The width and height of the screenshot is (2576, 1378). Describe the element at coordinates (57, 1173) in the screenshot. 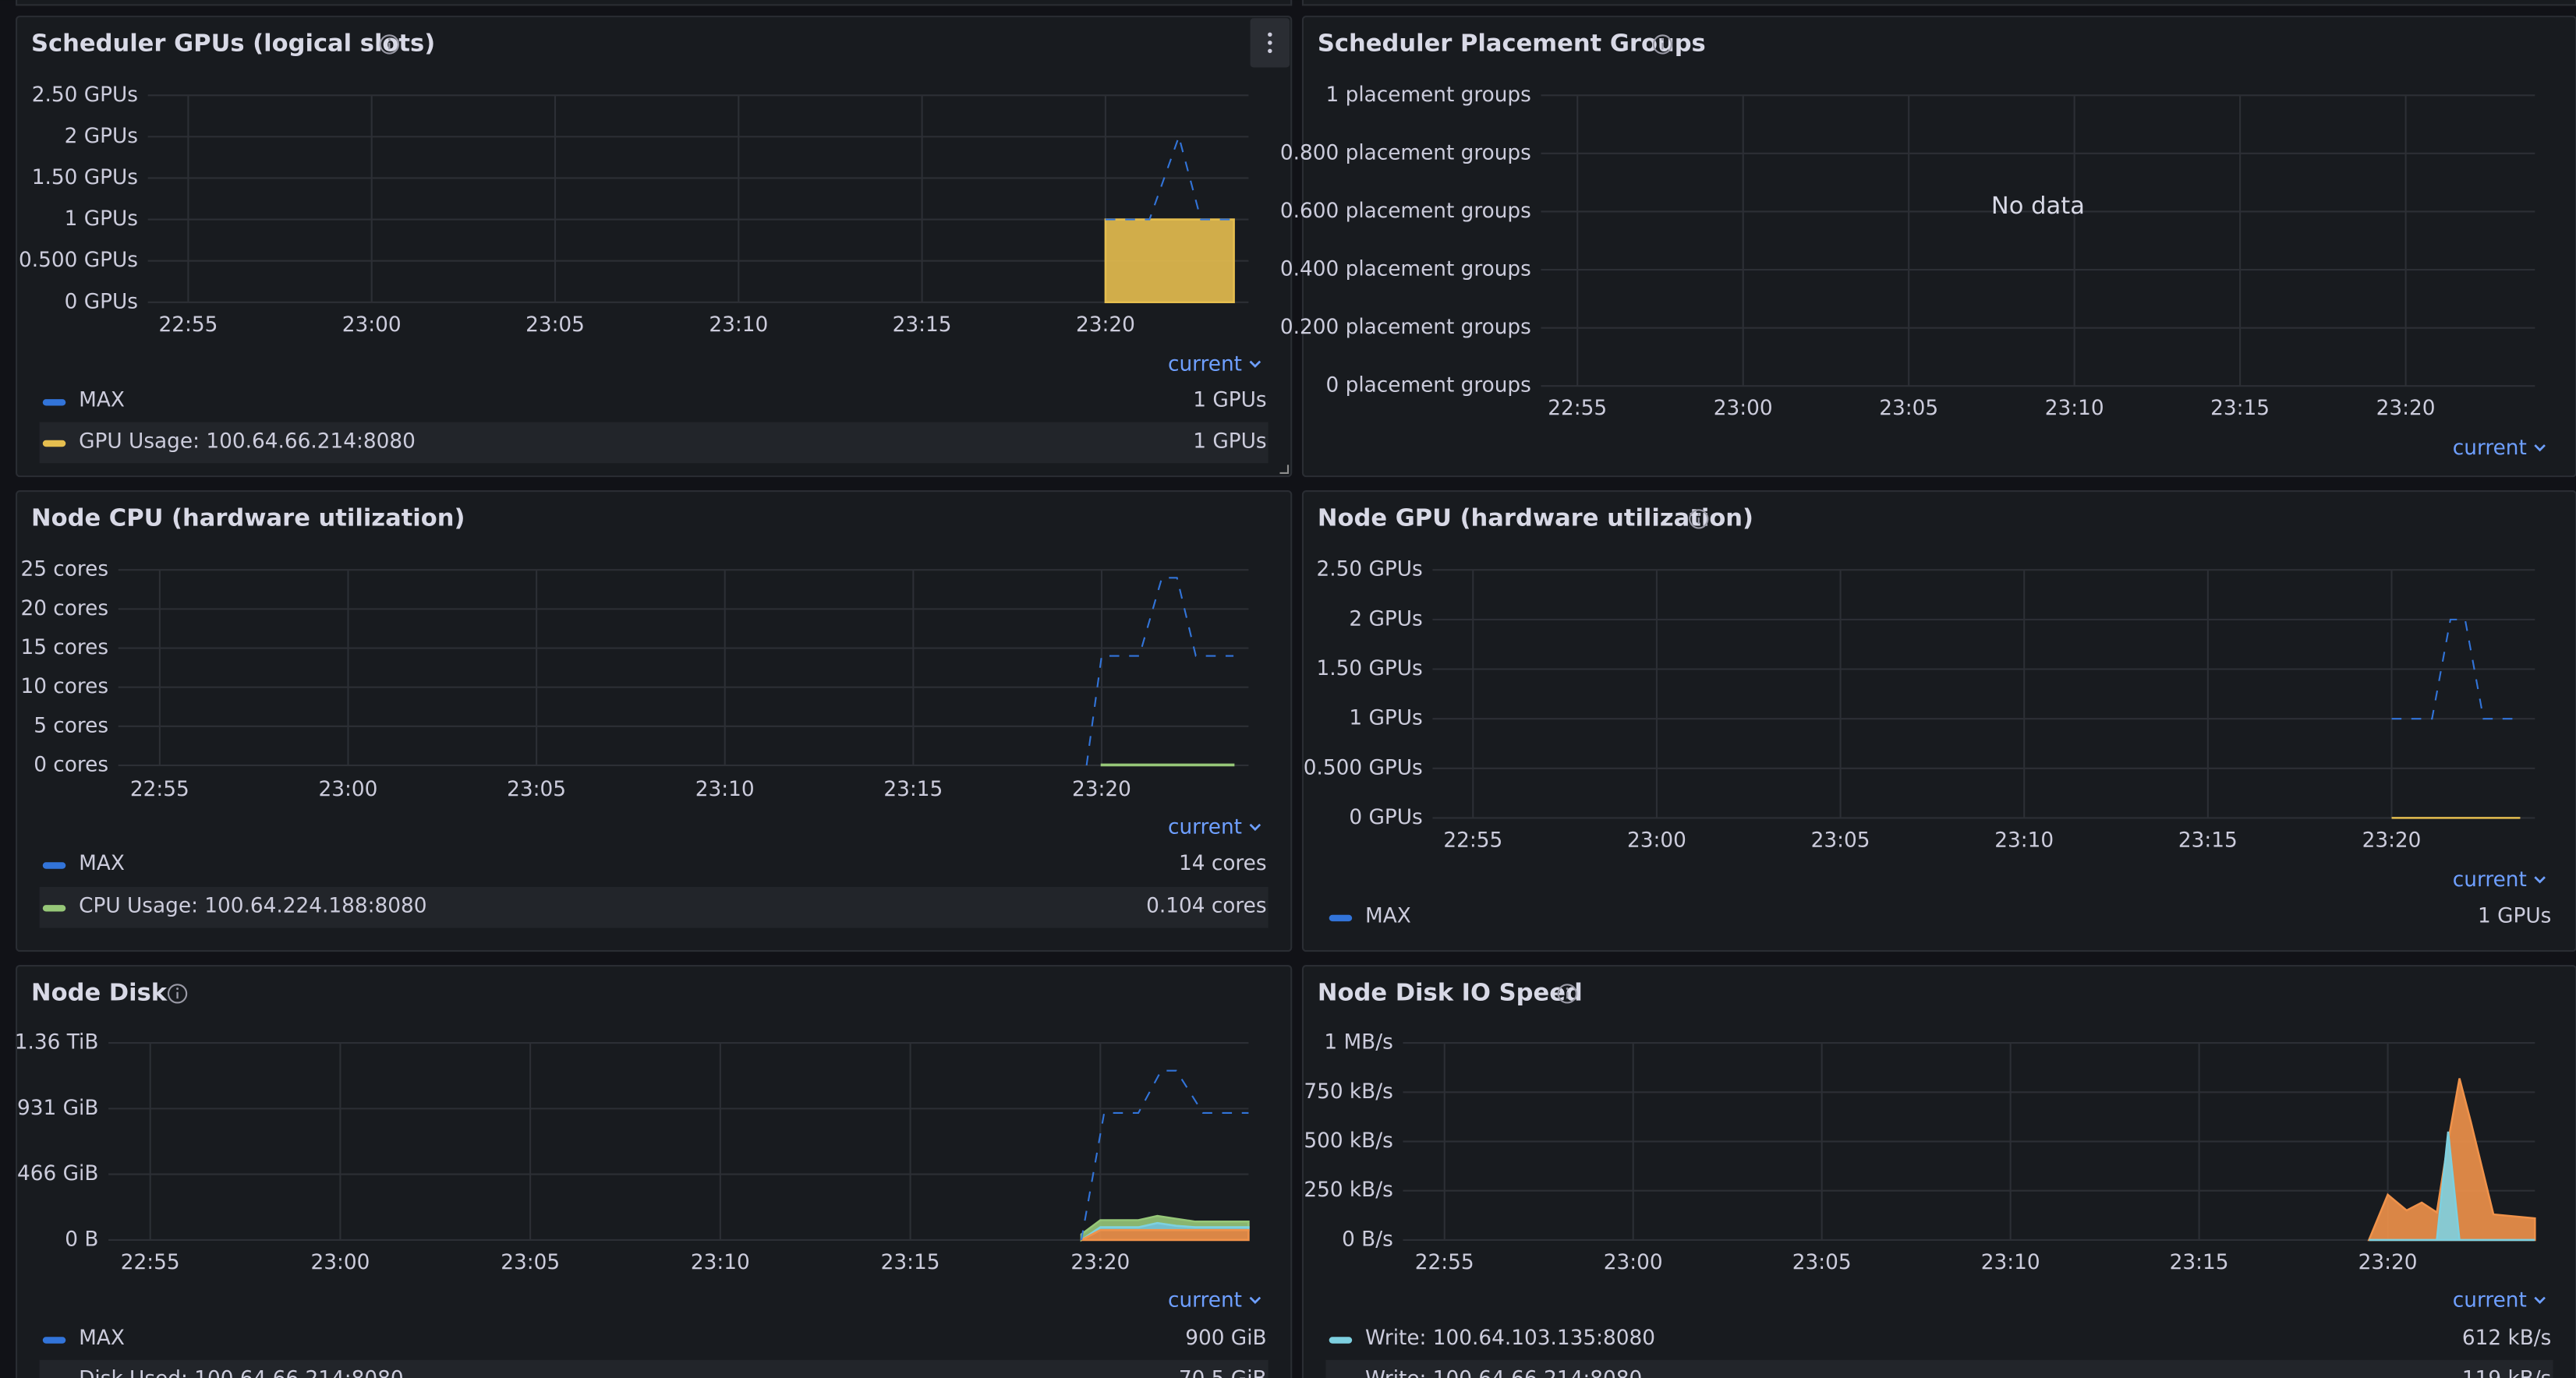

I see `y-tick-label: 466 GiB` at that location.